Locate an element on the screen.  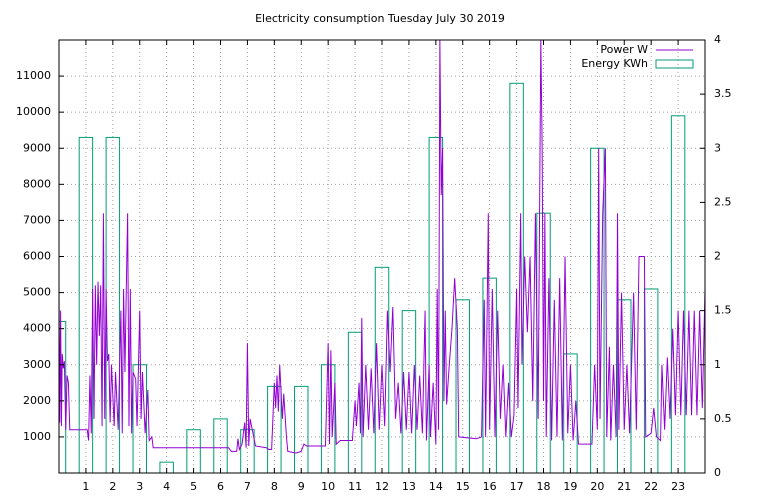
y-tick-label: 9000 is located at coordinates (37, 147).